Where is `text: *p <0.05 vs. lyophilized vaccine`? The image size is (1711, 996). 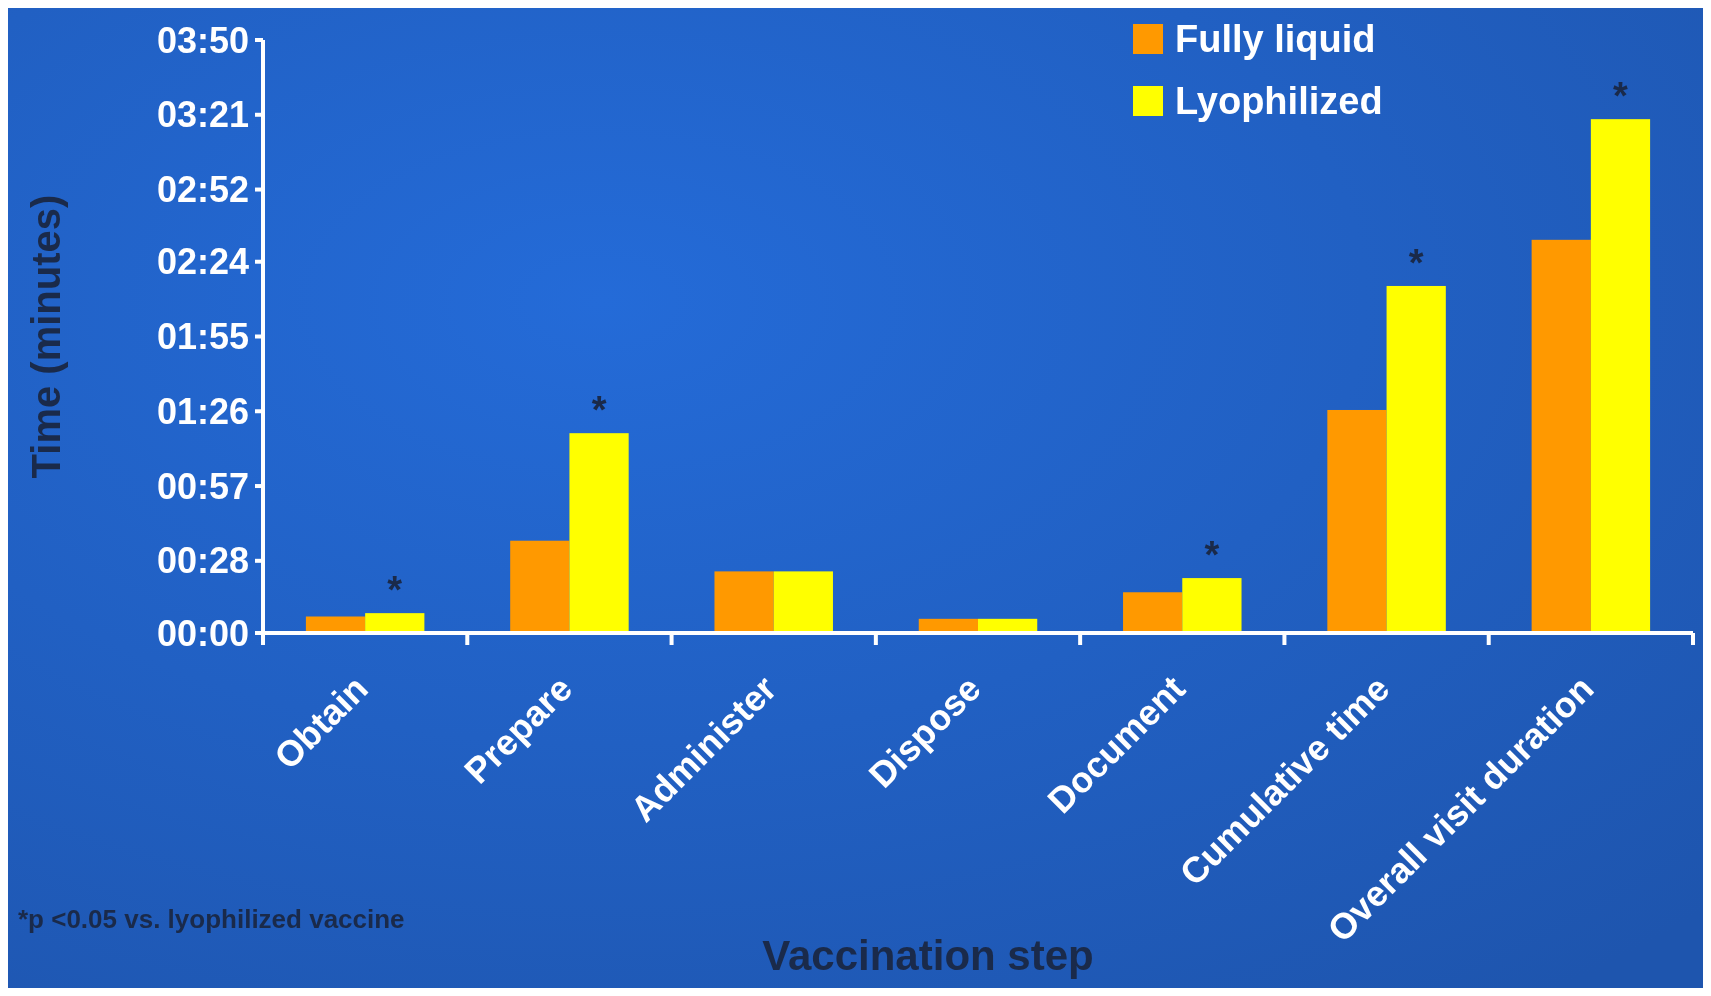
text: *p <0.05 vs. lyophilized vaccine is located at coordinates (211, 919).